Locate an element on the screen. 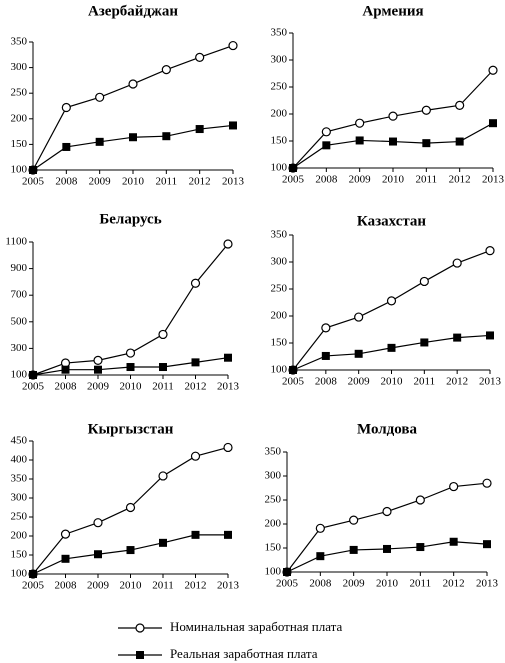 Image resolution: width=505 pixels, height=663 pixels. y-tick-label: 100 is located at coordinates (279, 168).